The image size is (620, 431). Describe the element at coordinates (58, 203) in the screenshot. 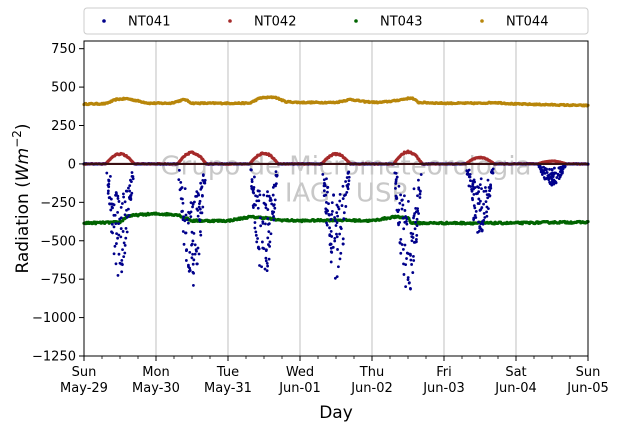

I see `y-tick-label: −250` at that location.